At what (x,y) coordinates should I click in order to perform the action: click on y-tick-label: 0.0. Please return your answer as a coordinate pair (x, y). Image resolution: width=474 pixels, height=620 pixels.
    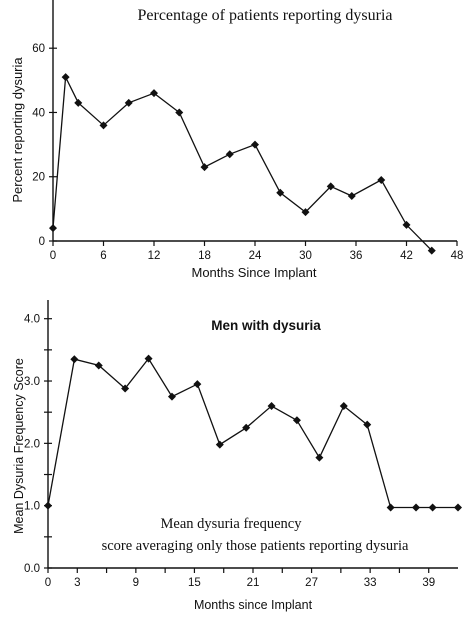
    Looking at the image, I should click on (32, 569).